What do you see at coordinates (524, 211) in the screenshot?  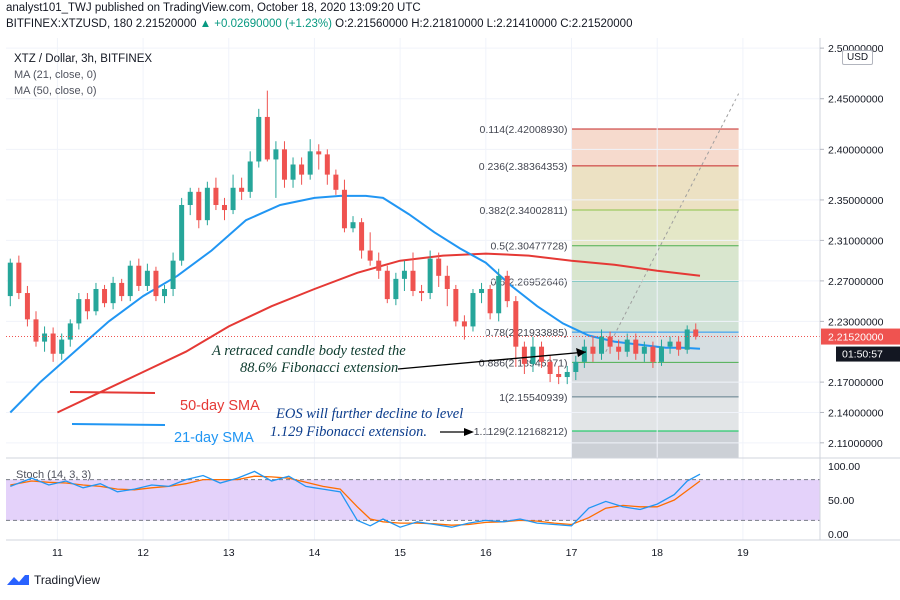 I see `fib-level-label: 0.382(2.34002811)` at bounding box center [524, 211].